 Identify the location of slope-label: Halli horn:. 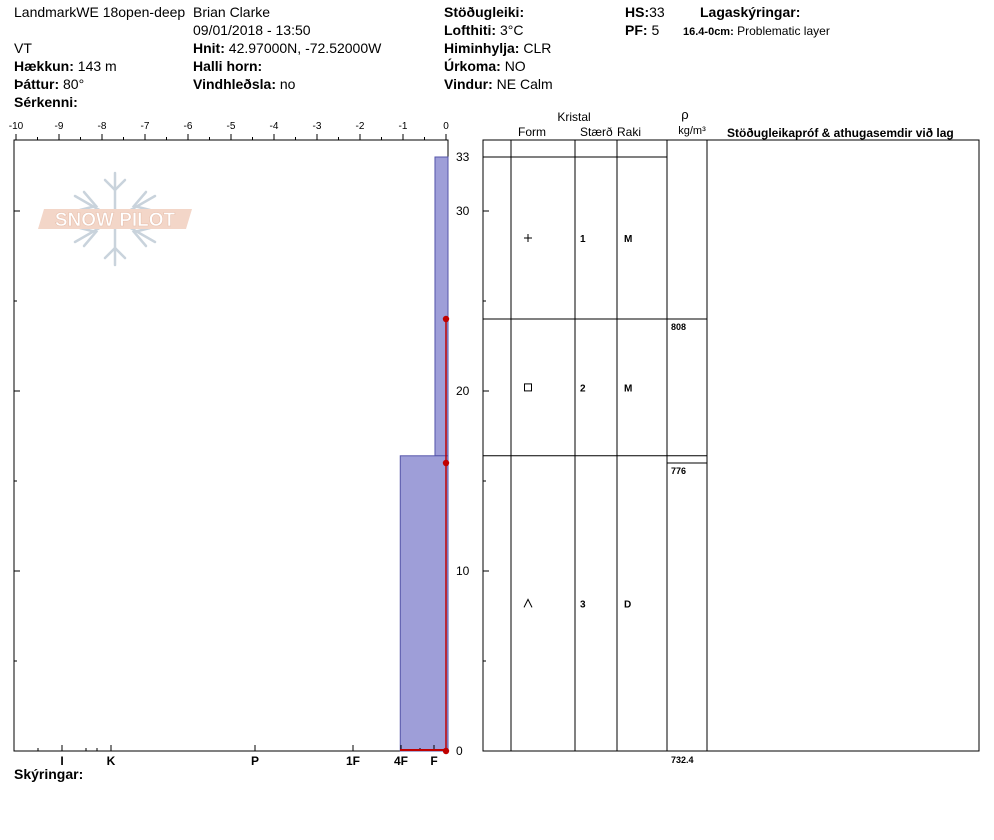
(228, 66).